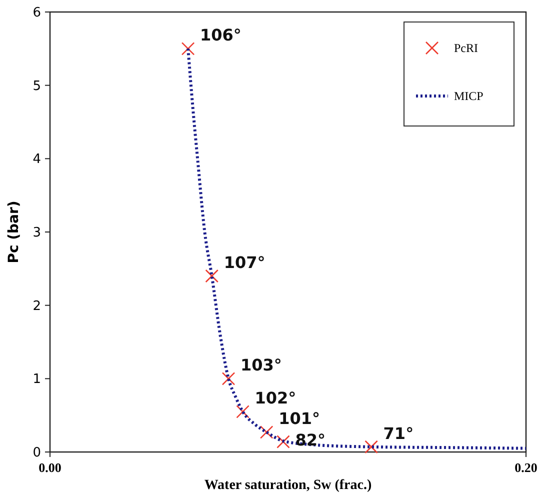 The height and width of the screenshot is (494, 548). Describe the element at coordinates (221, 35) in the screenshot. I see `annotation: 106°` at that location.